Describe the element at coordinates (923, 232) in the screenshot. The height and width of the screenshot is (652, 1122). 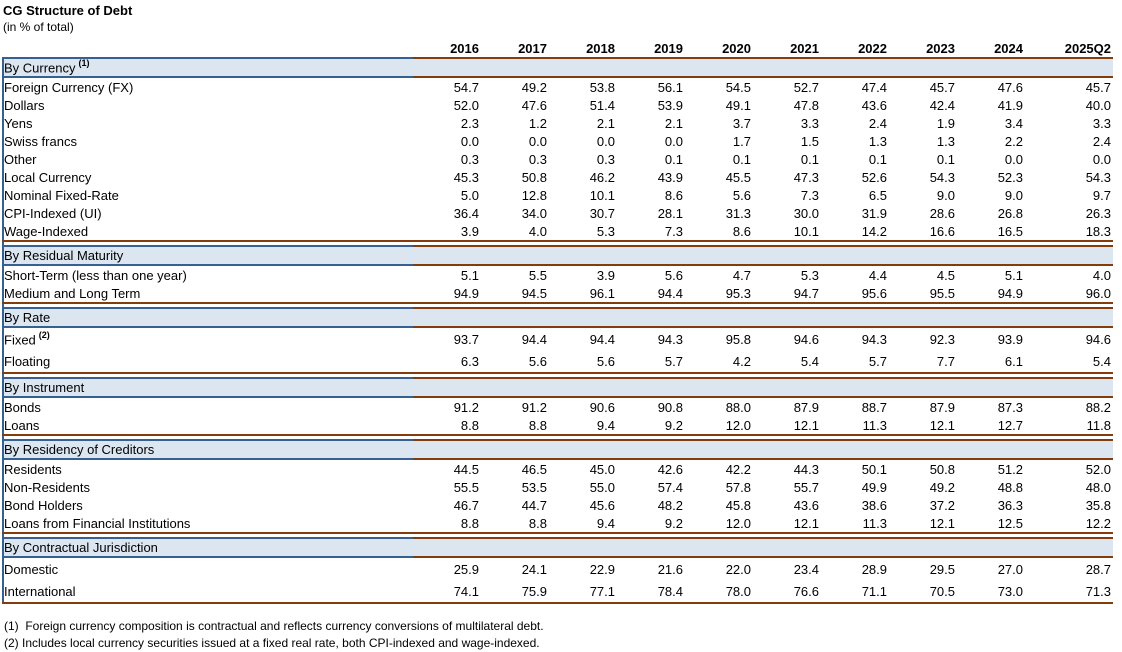
I see `value-cell: 16.6` at that location.